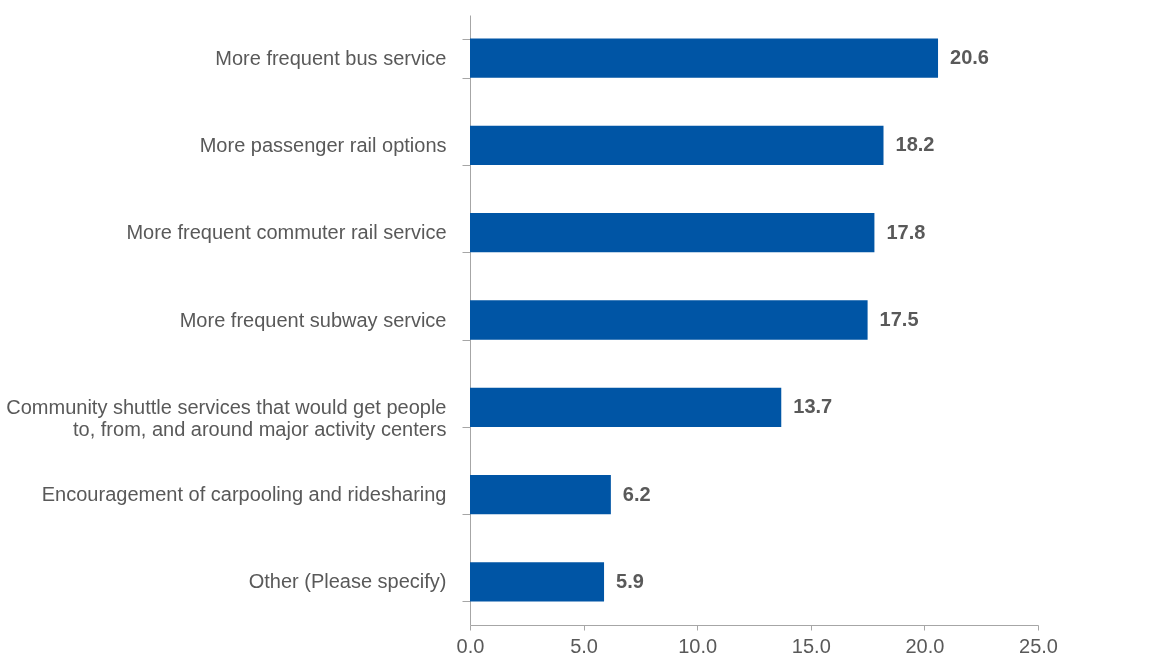  What do you see at coordinates (313, 319) in the screenshot?
I see `y-tick-label: More frequent subway service` at bounding box center [313, 319].